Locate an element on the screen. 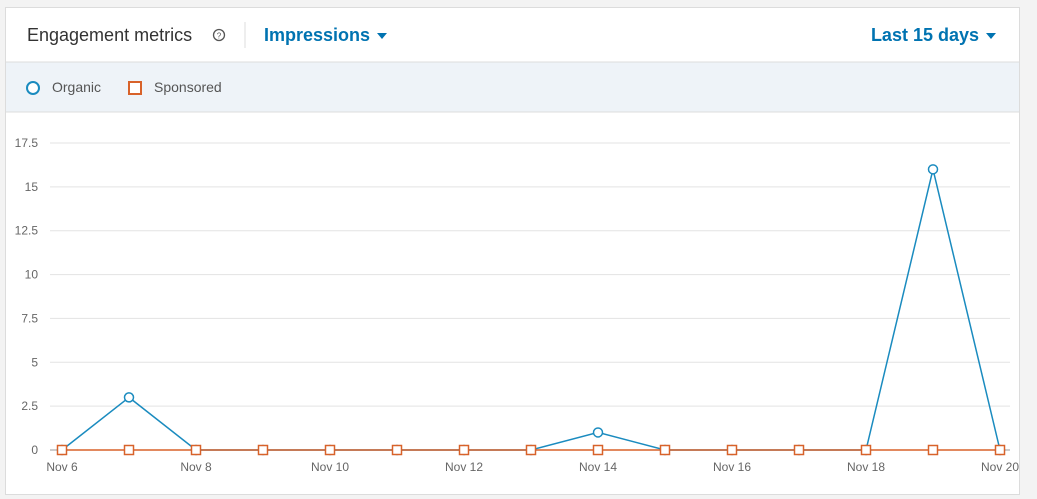 The height and width of the screenshot is (499, 1037). y-tick-label: 2.5 is located at coordinates (29, 406).